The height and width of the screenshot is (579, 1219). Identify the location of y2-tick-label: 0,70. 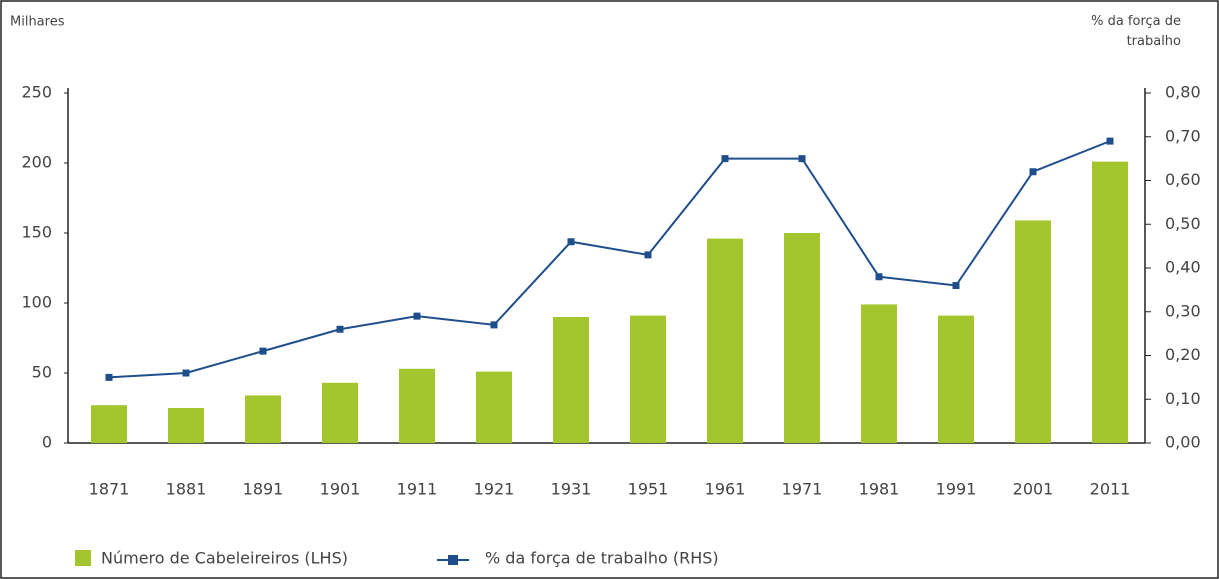
(1183, 135).